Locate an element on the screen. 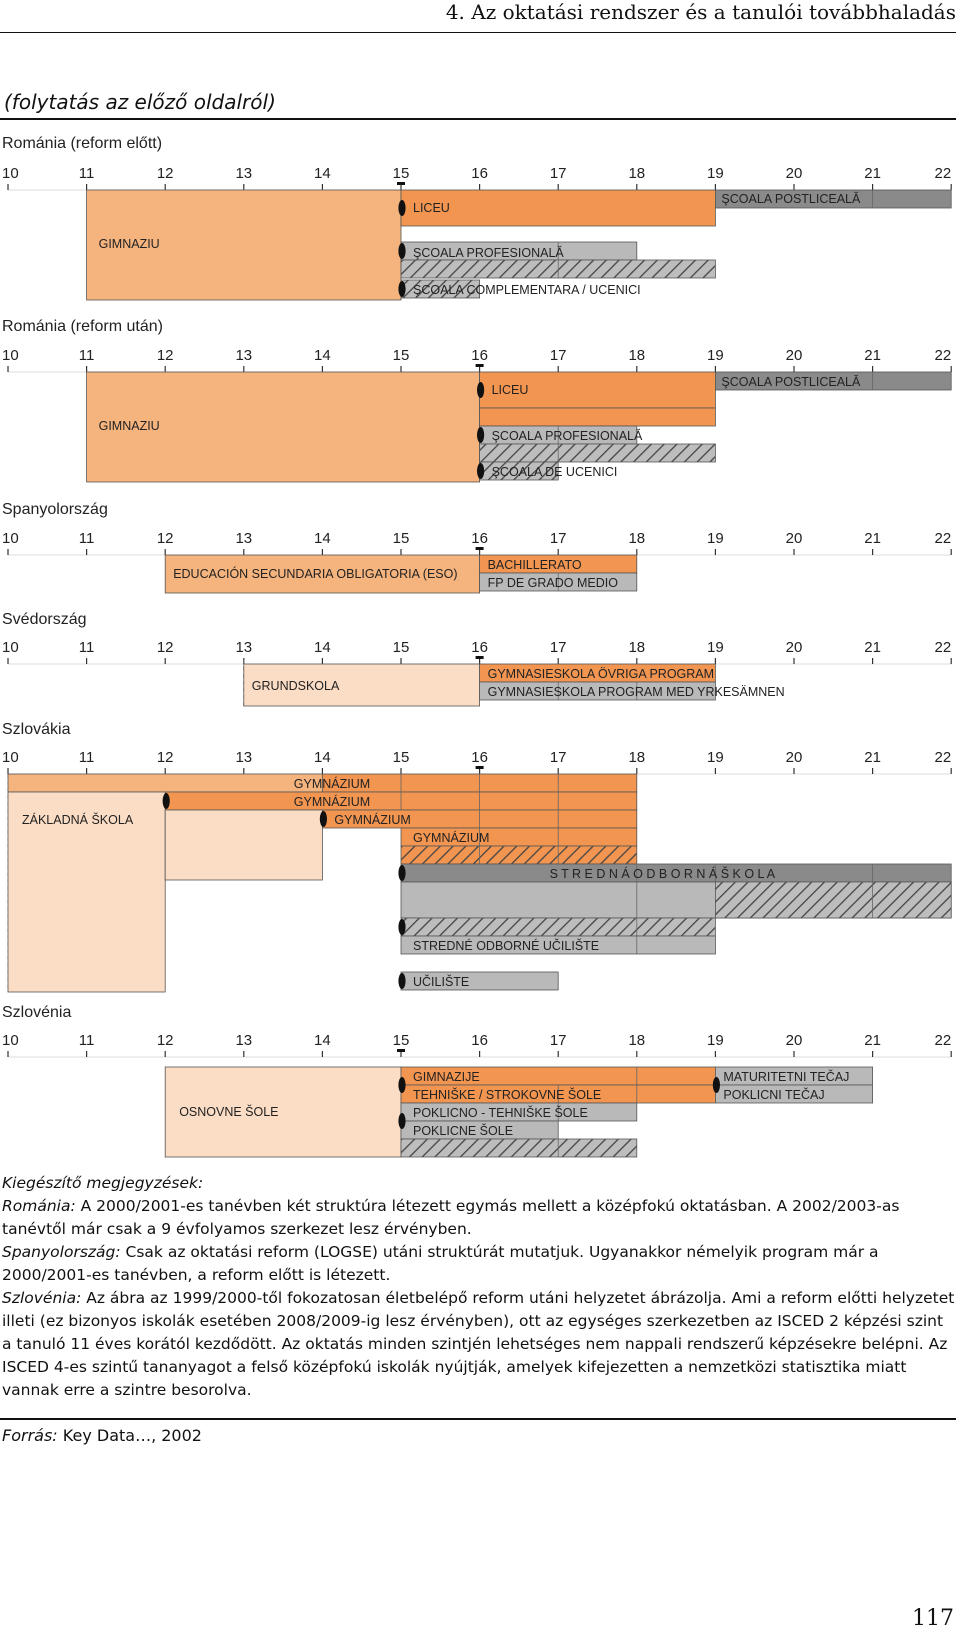 This screenshot has width=960, height=1635. section-title-3: Svédország is located at coordinates (44, 619).